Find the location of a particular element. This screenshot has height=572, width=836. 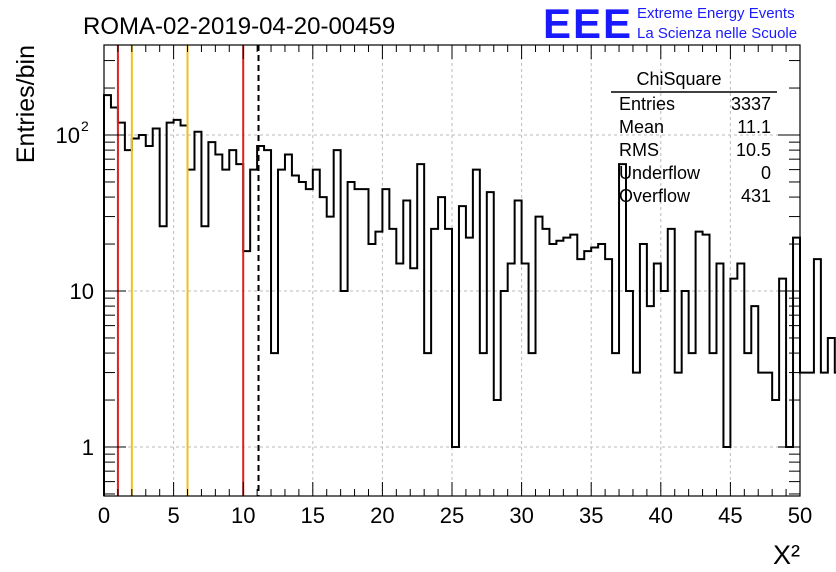

x-tick-labels: 0 5 10 15 20 25 30 35 40 45 50 is located at coordinates (455, 515).